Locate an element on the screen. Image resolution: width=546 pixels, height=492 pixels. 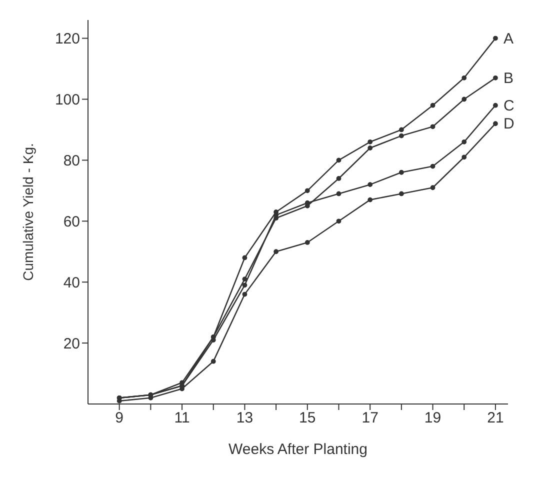
y-axis-title: Cumulative Yield - Kg. is located at coordinates (28, 212).